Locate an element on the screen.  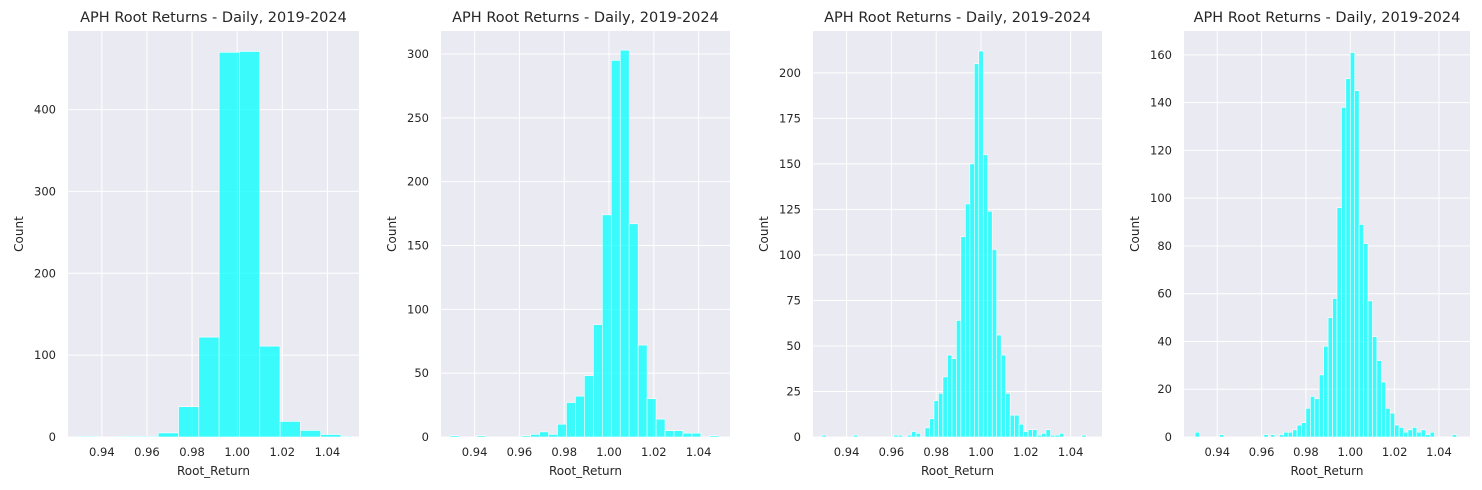
x-tick-label: 1.04 is located at coordinates (328, 452).